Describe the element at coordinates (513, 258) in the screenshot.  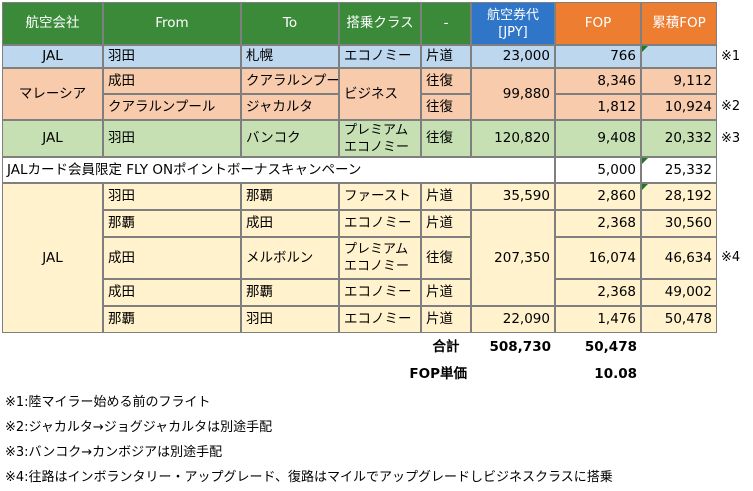
I see `cell-fare: 207,350` at that location.